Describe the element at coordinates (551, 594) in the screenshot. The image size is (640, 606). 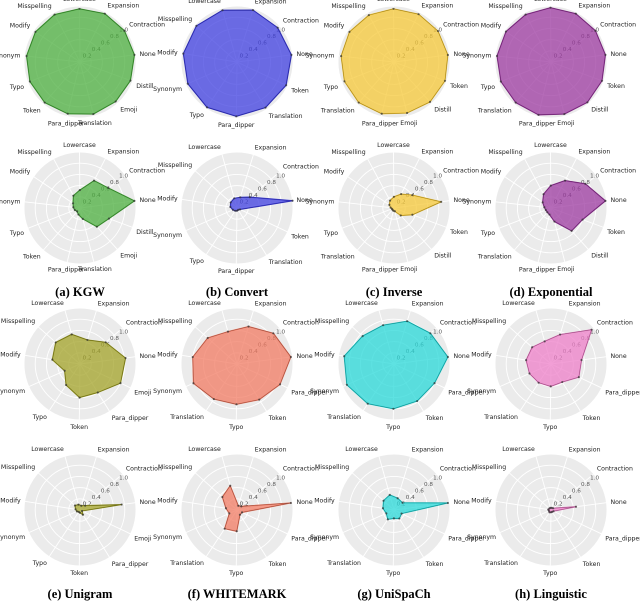
I see `subfigure-caption: (h) Linguistic` at that location.